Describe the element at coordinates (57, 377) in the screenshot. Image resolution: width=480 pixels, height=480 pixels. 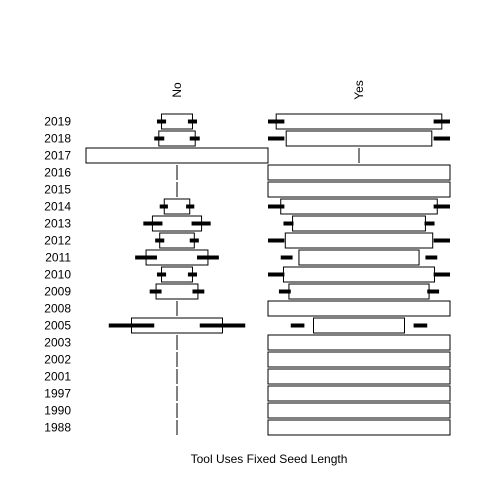
I see `row-label-2001: 2001` at that location.